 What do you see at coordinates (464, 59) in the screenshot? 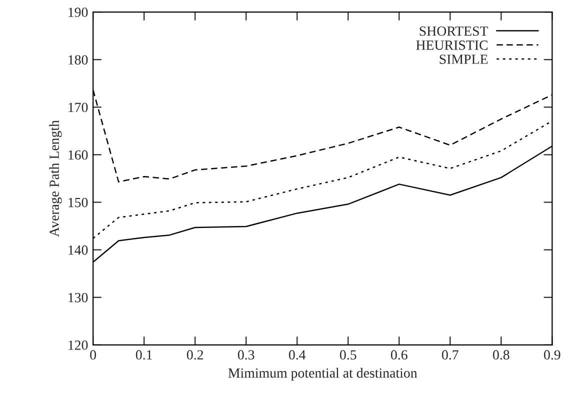
I see `legend-label: SIMPLE` at bounding box center [464, 59].